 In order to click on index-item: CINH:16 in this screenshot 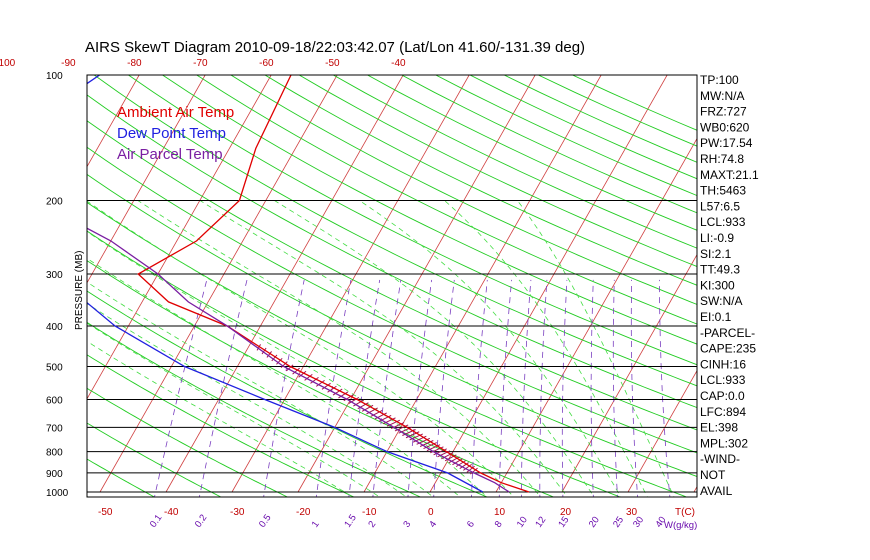, I will do `click(723, 364)`.